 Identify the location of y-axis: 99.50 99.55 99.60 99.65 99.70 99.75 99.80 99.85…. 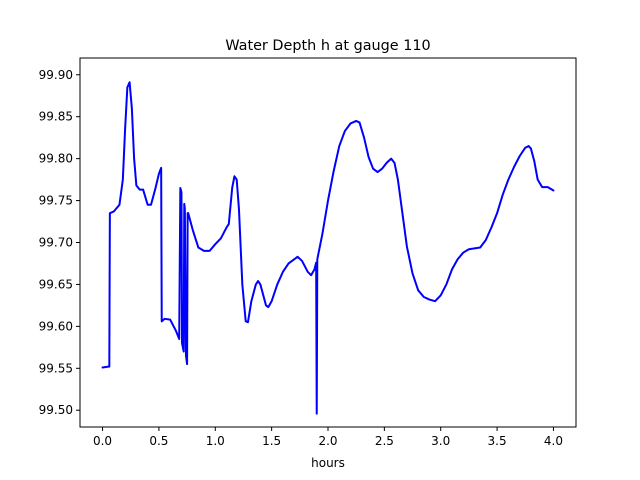
(59, 242).